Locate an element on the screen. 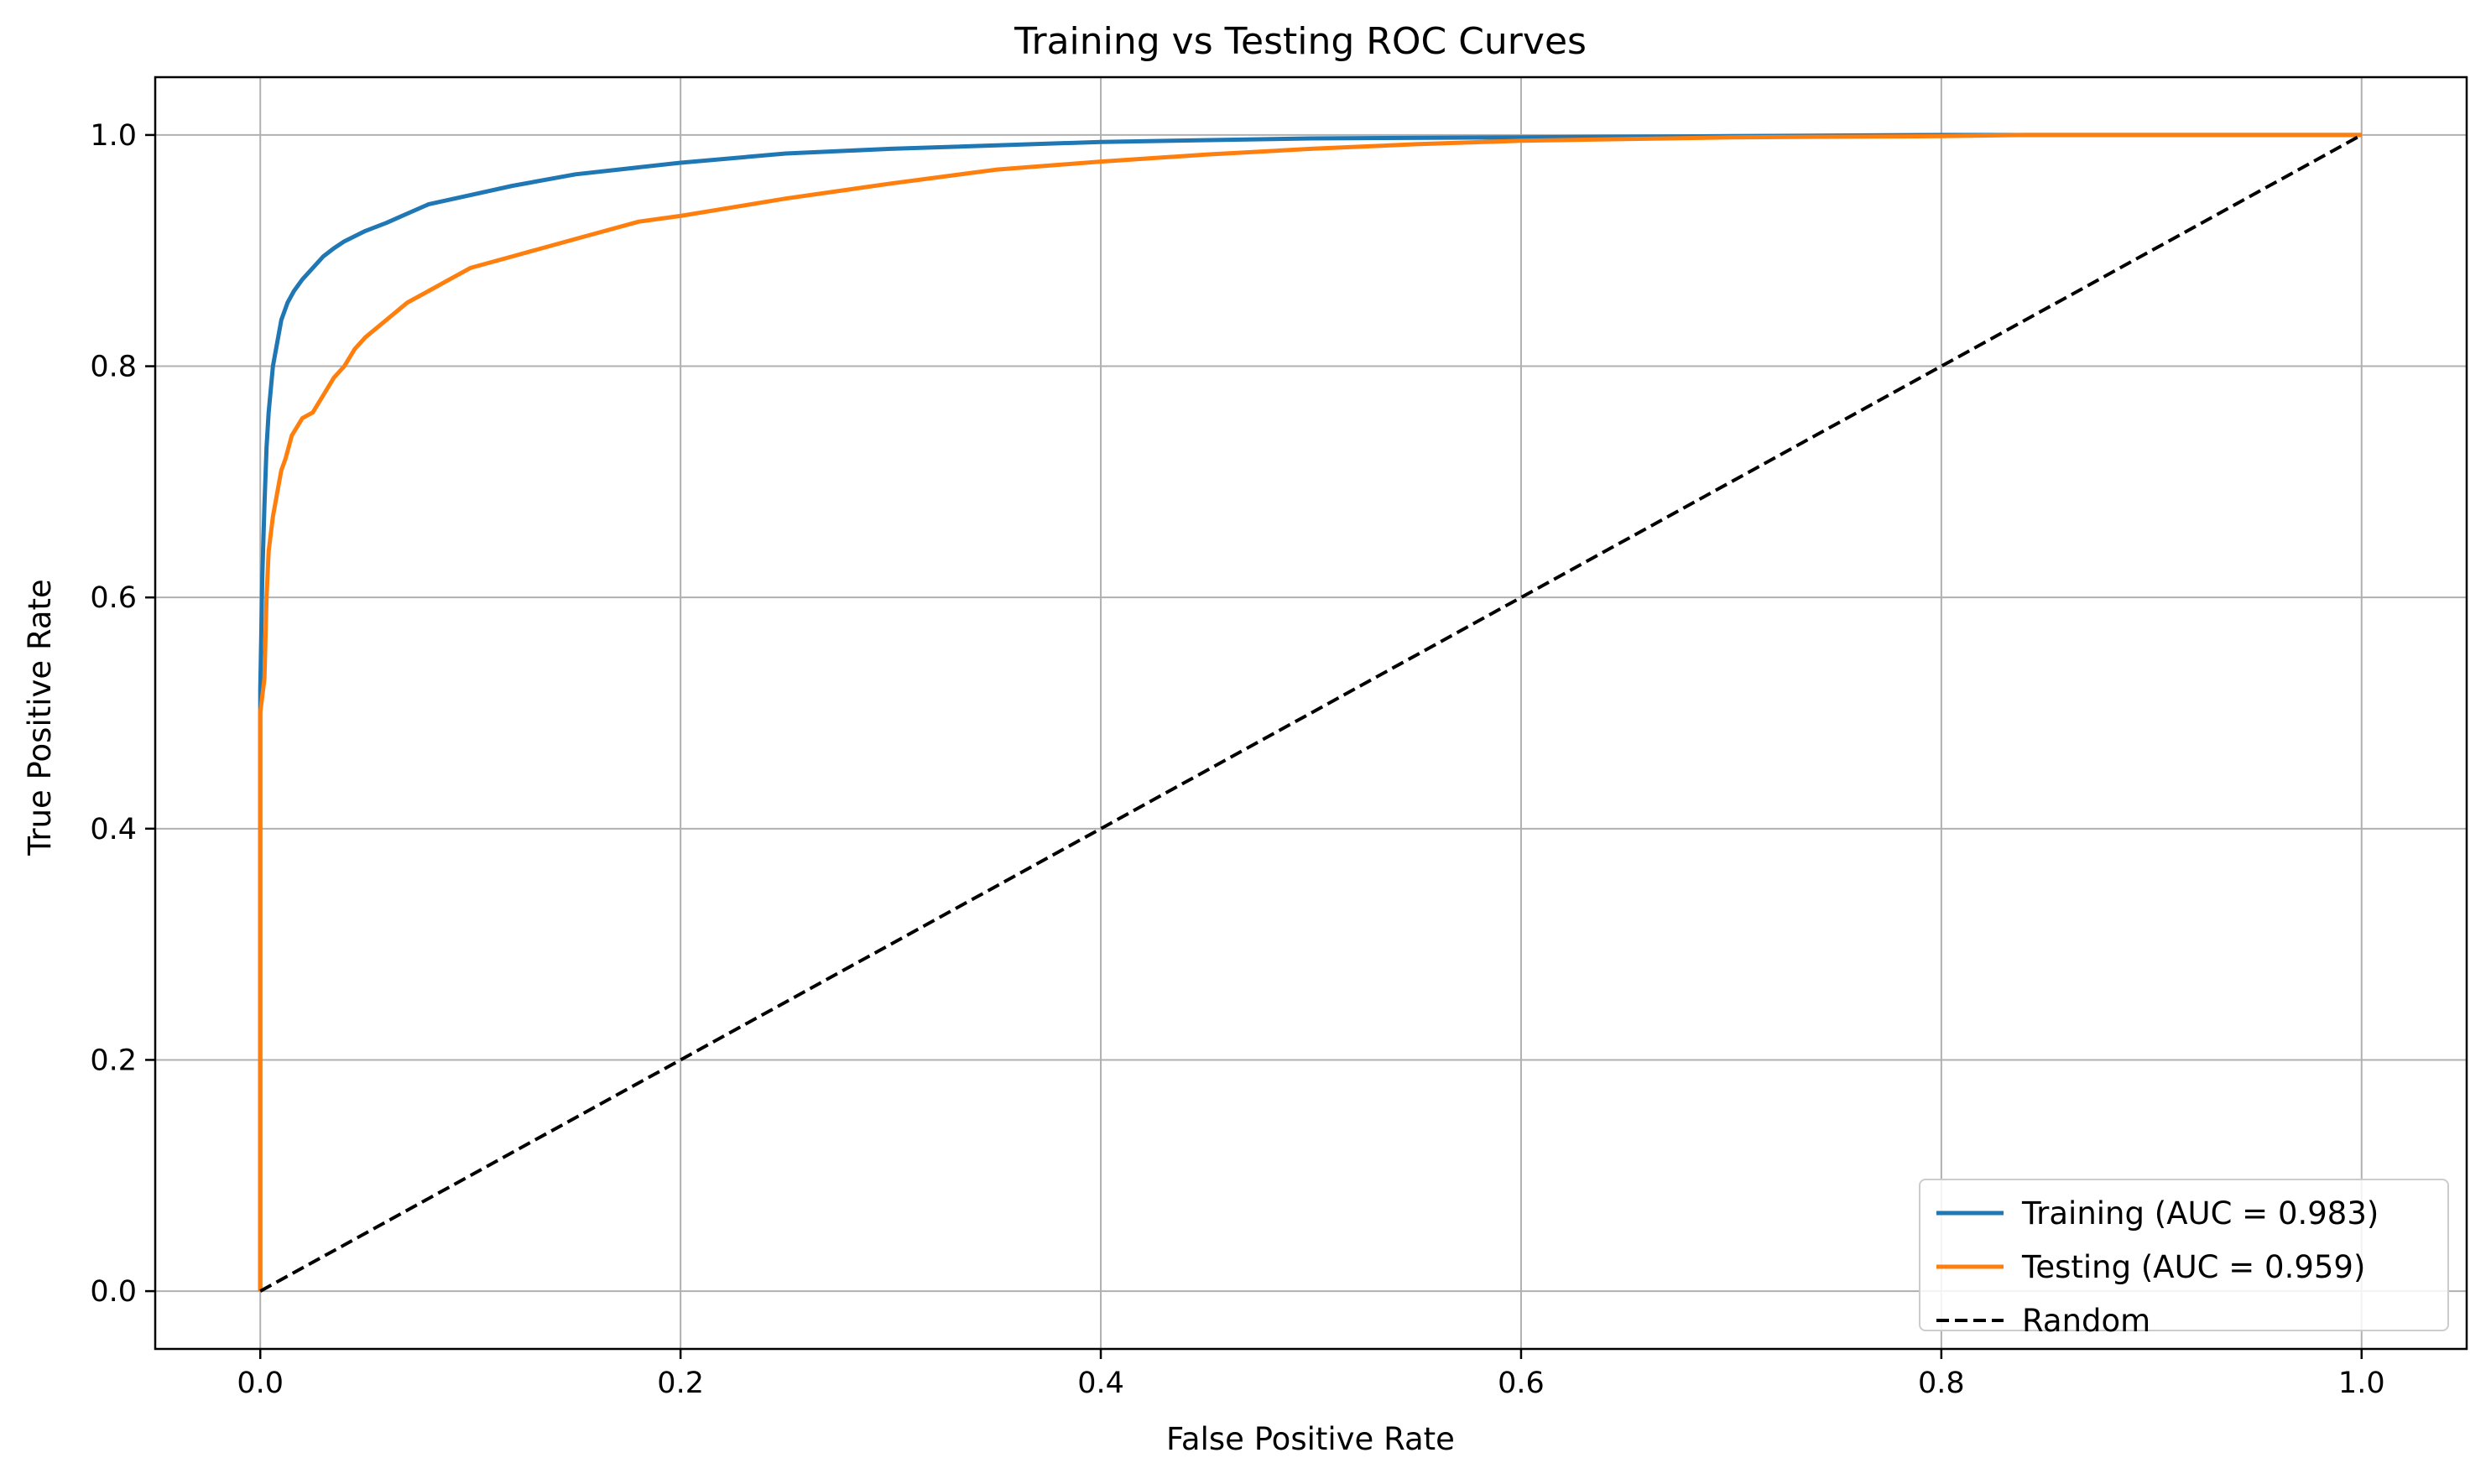  x-tick-label: 0.6 is located at coordinates (1521, 1383).